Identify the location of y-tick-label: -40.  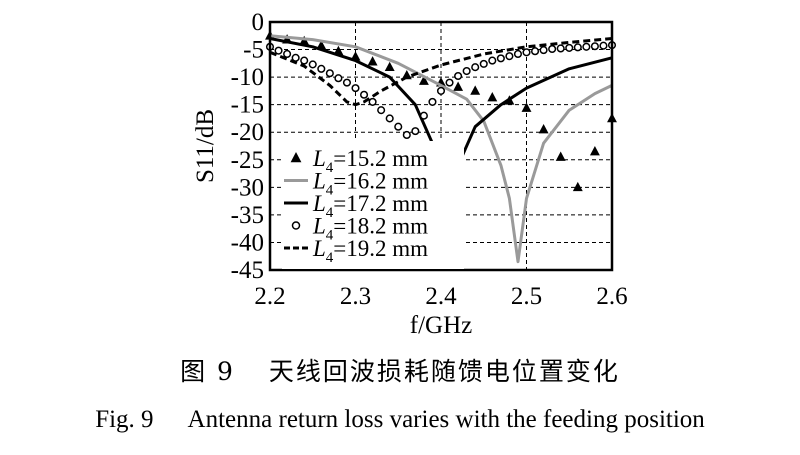
(247, 242).